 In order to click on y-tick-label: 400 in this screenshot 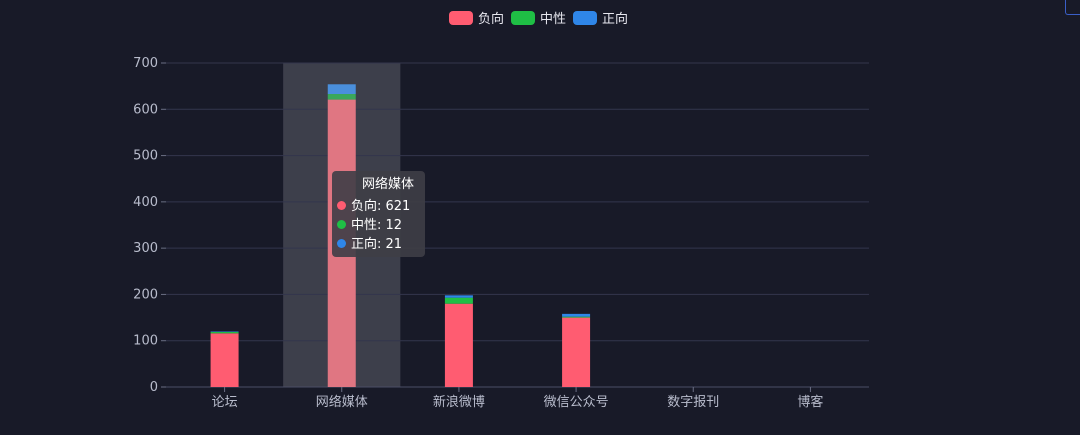, I will do `click(145, 202)`.